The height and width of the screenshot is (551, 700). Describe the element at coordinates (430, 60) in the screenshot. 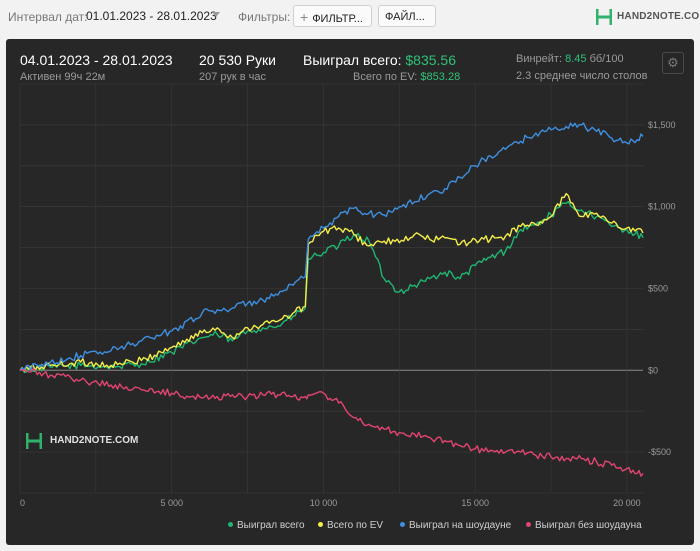

I see `won-total-value: $835.56` at that location.